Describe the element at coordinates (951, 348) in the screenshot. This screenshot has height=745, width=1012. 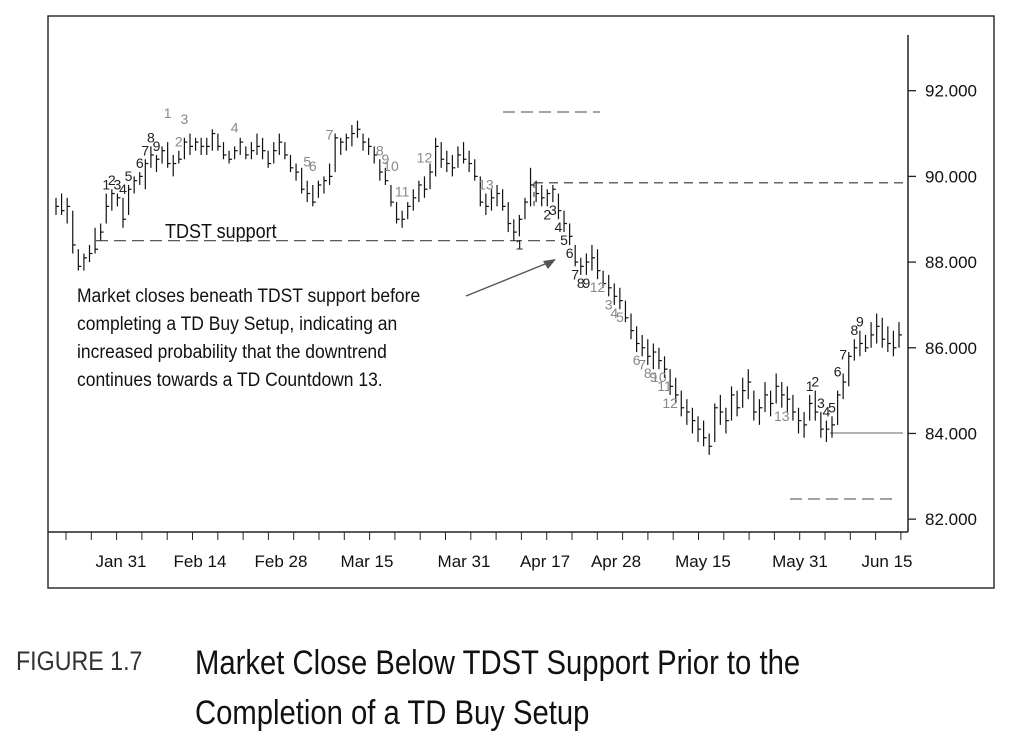
I see `y-tick-label: 86.000` at that location.